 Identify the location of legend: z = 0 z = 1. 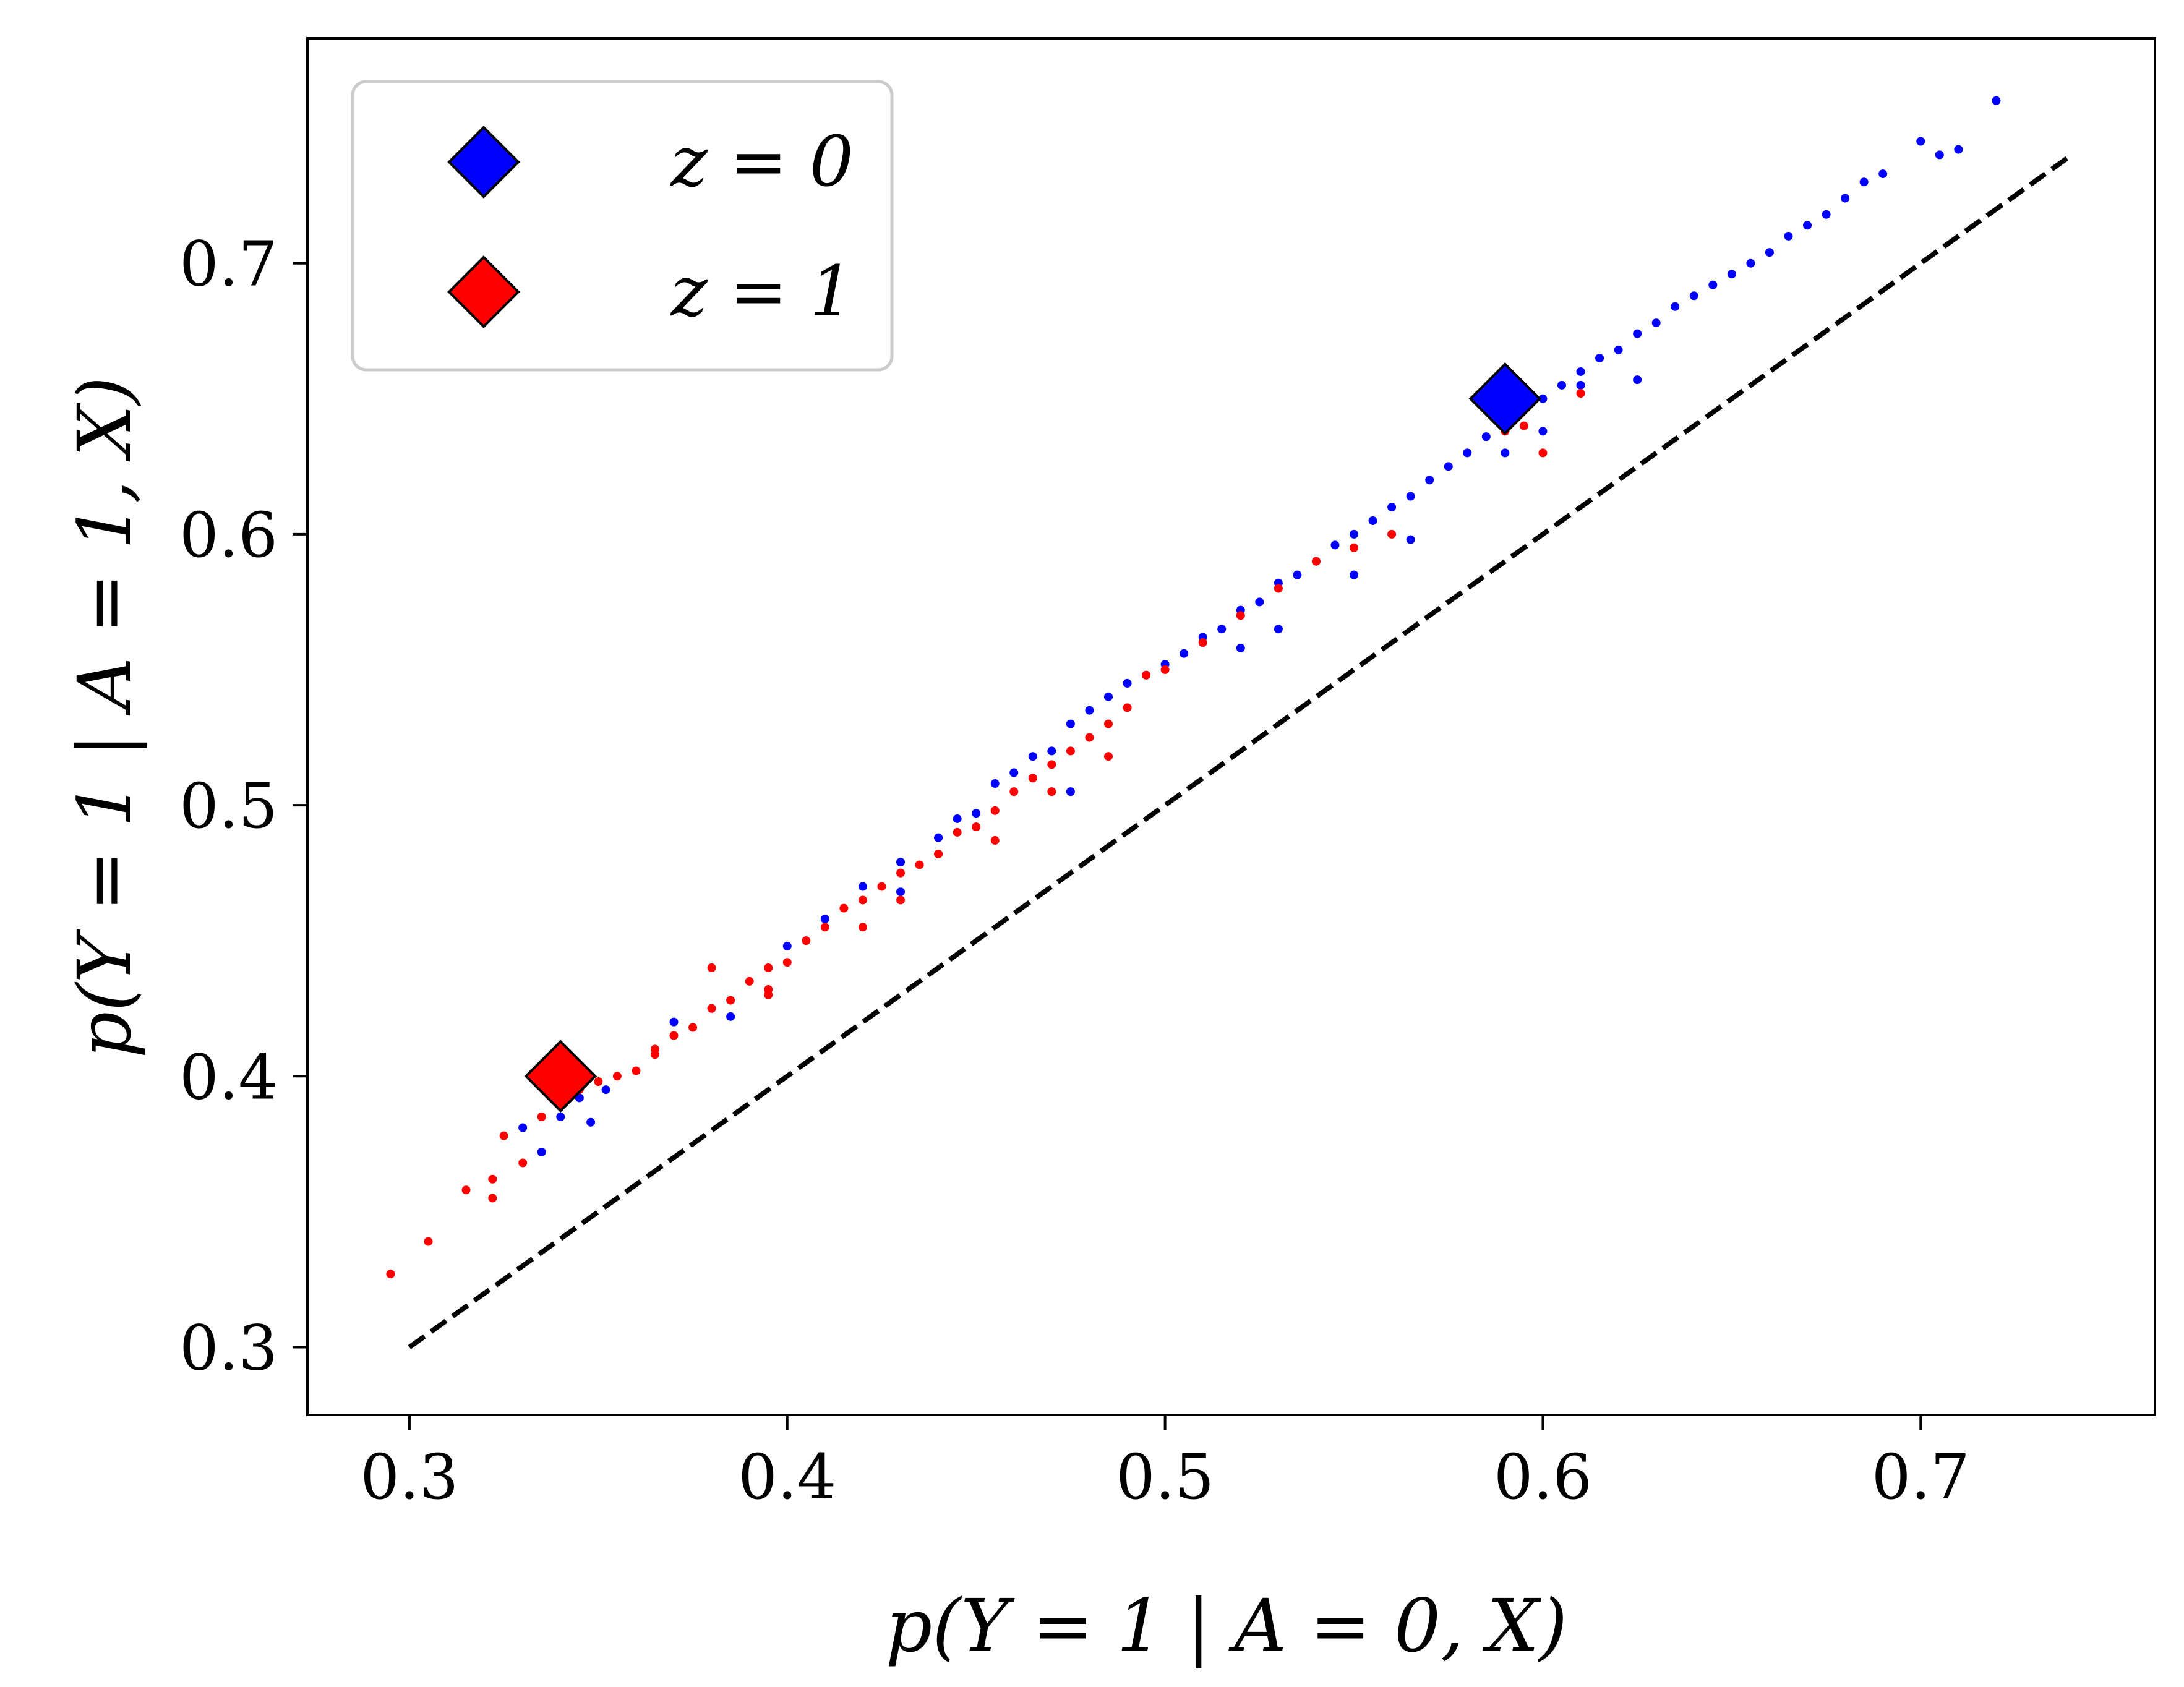
(622, 226).